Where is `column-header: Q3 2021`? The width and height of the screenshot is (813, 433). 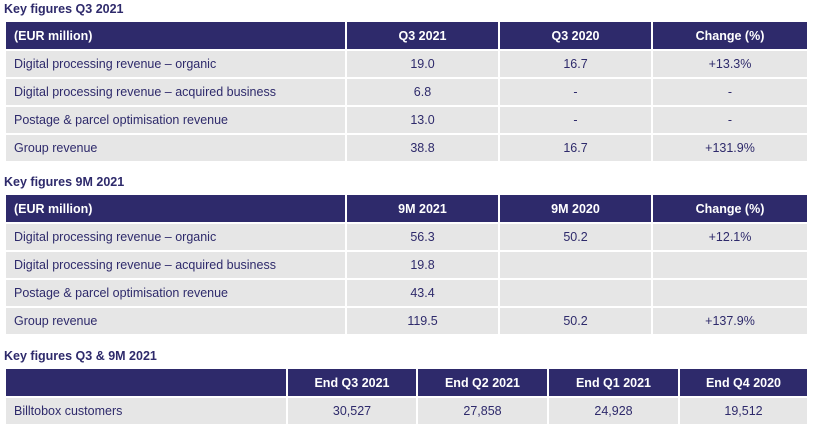
column-header: Q3 2021 is located at coordinates (422, 35).